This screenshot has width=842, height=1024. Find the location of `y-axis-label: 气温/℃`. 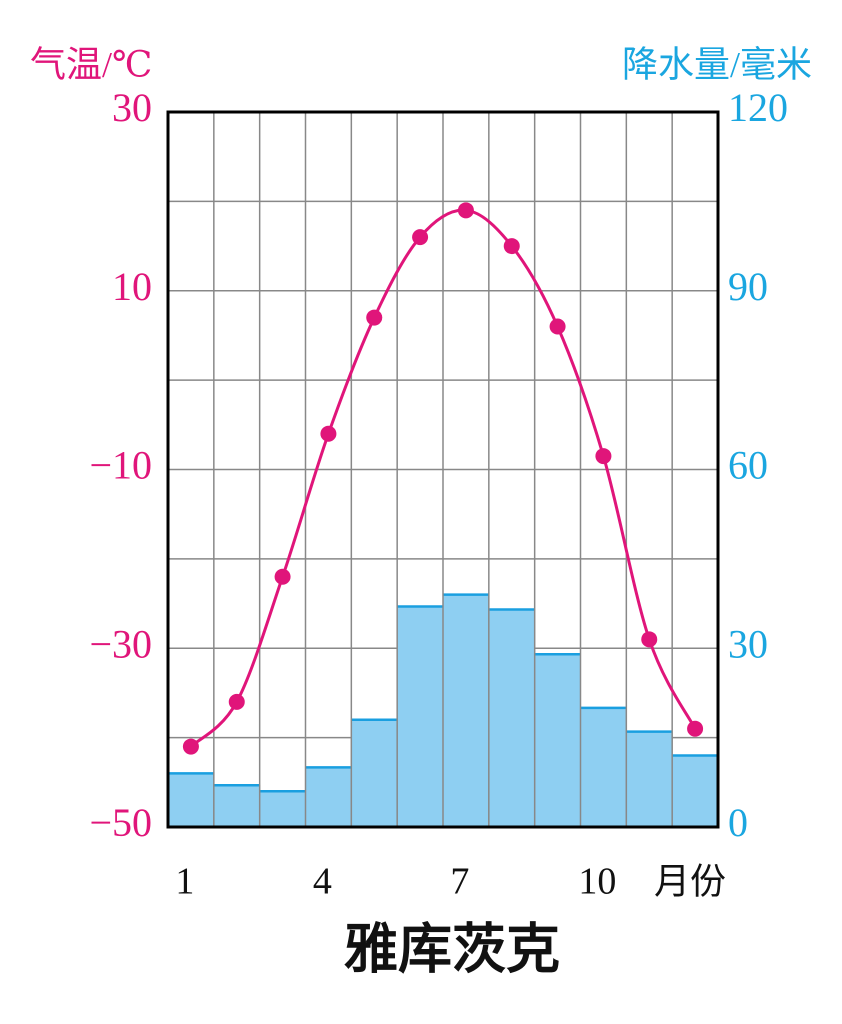

y-axis-label: 气温/℃ is located at coordinates (91, 64).